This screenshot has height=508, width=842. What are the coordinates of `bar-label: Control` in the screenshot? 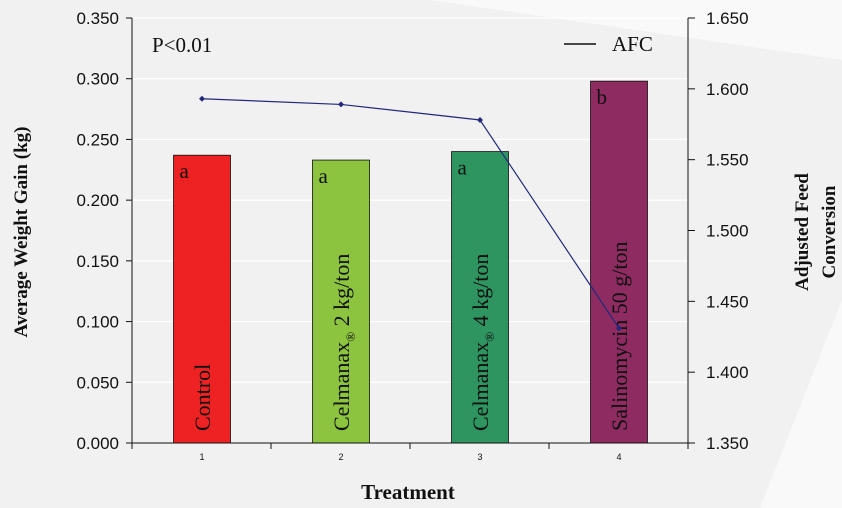 It's located at (202, 397).